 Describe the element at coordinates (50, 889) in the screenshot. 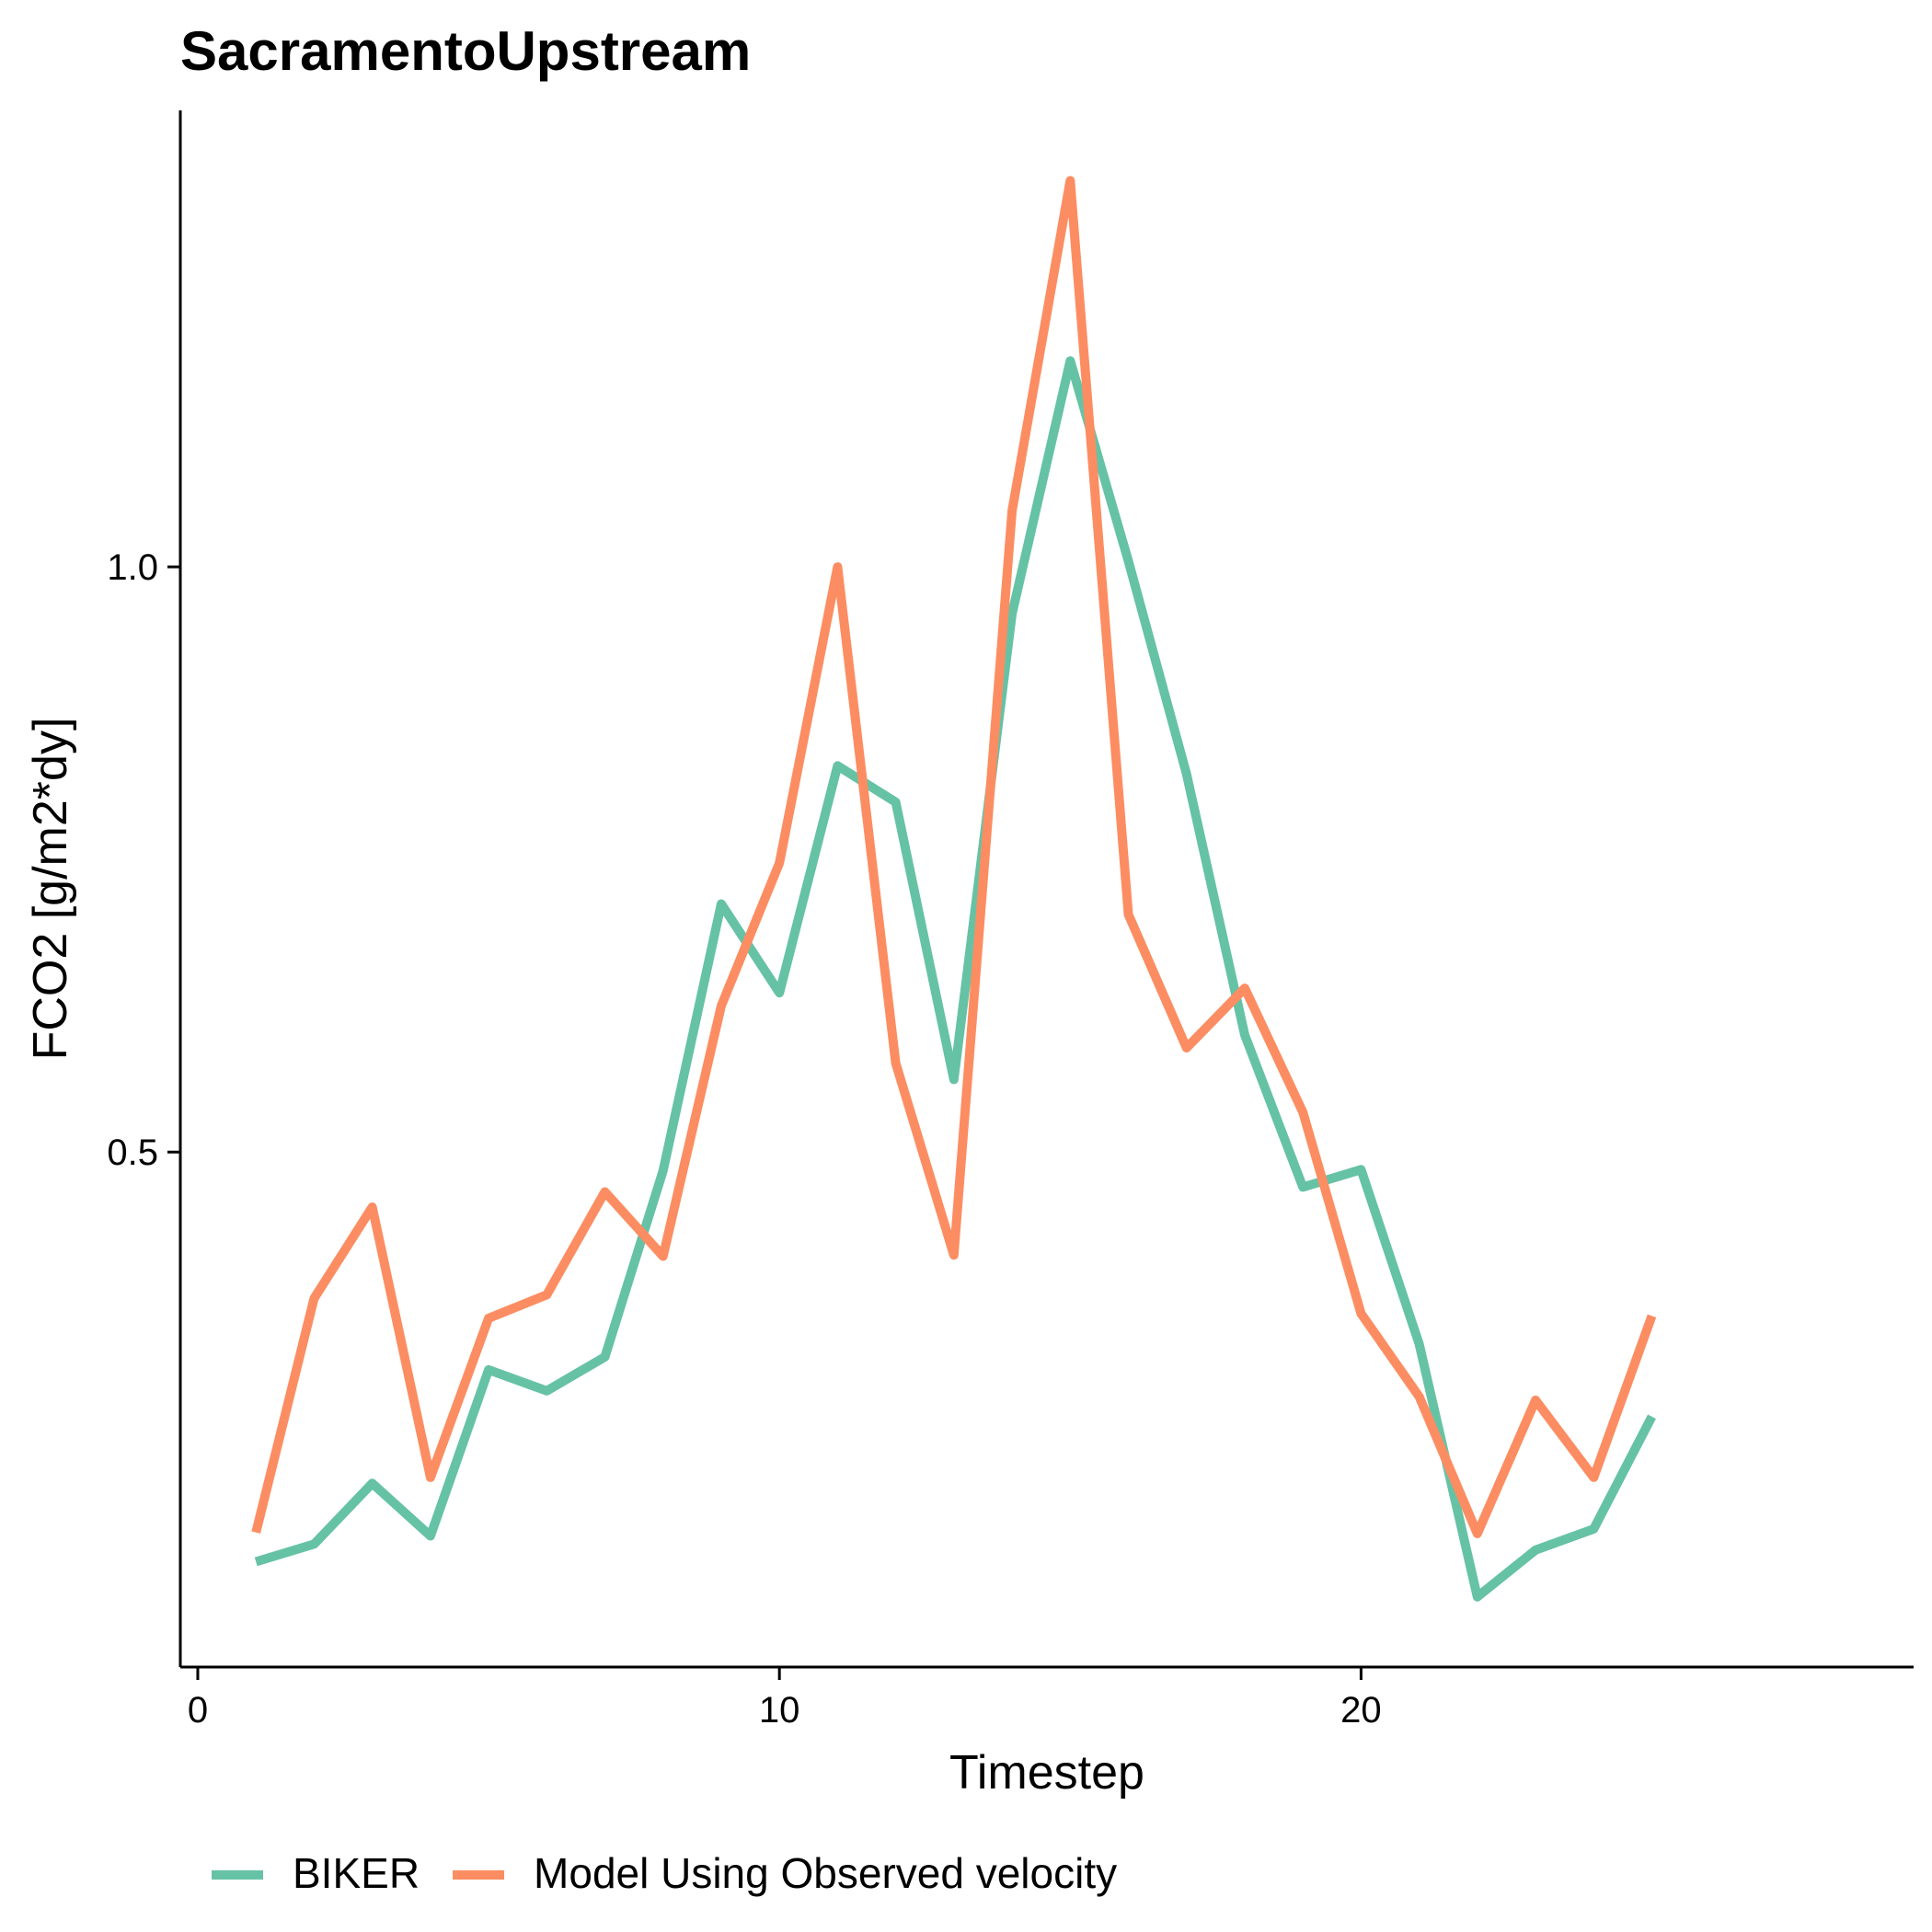

I see `y-axis-title: FCO2 [g/m2*dy]` at that location.